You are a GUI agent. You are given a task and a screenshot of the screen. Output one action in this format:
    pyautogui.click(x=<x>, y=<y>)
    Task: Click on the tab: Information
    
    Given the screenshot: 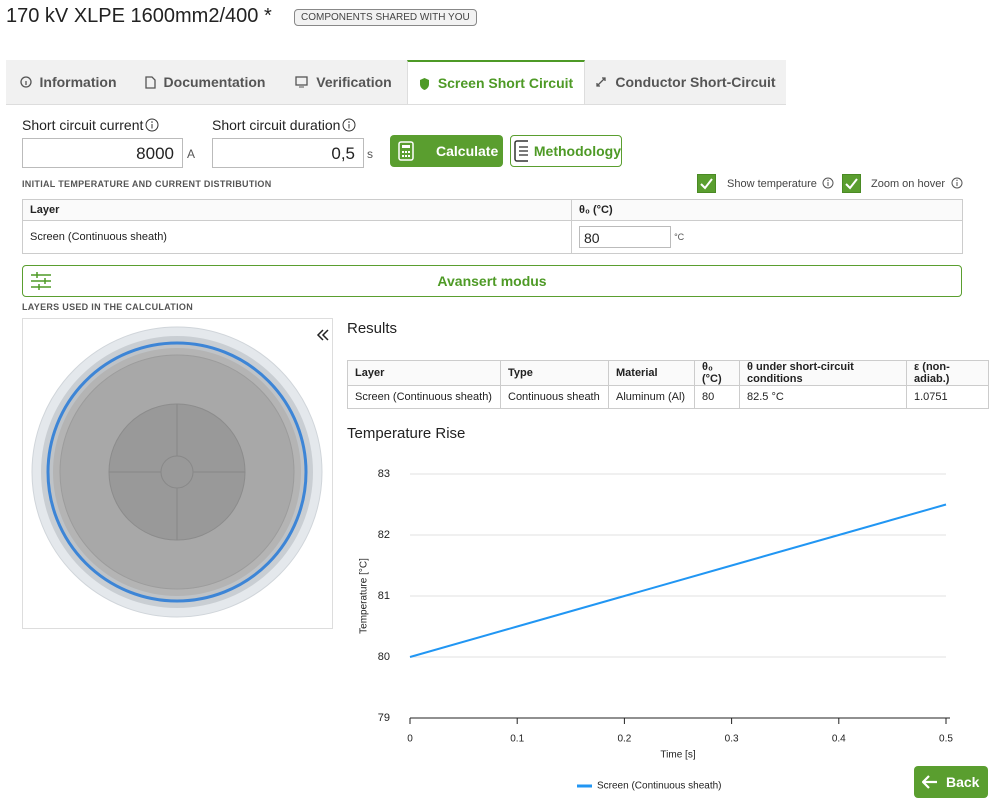 What is the action you would take?
    pyautogui.click(x=68, y=82)
    